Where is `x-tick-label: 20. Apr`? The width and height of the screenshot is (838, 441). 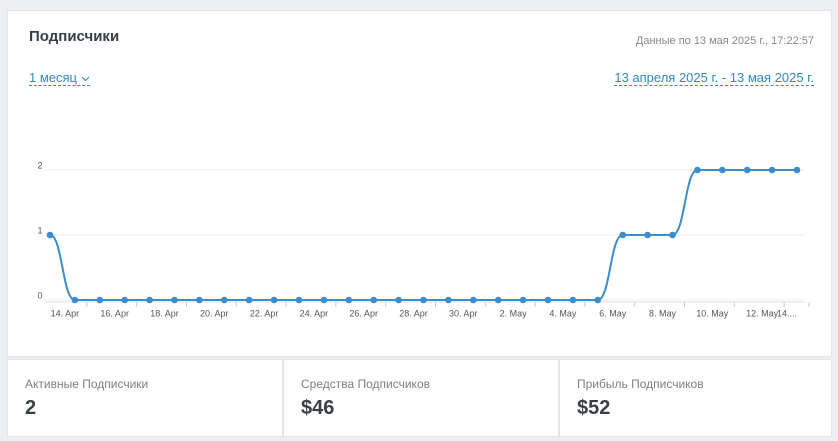 x-tick-label: 20. Apr is located at coordinates (214, 313).